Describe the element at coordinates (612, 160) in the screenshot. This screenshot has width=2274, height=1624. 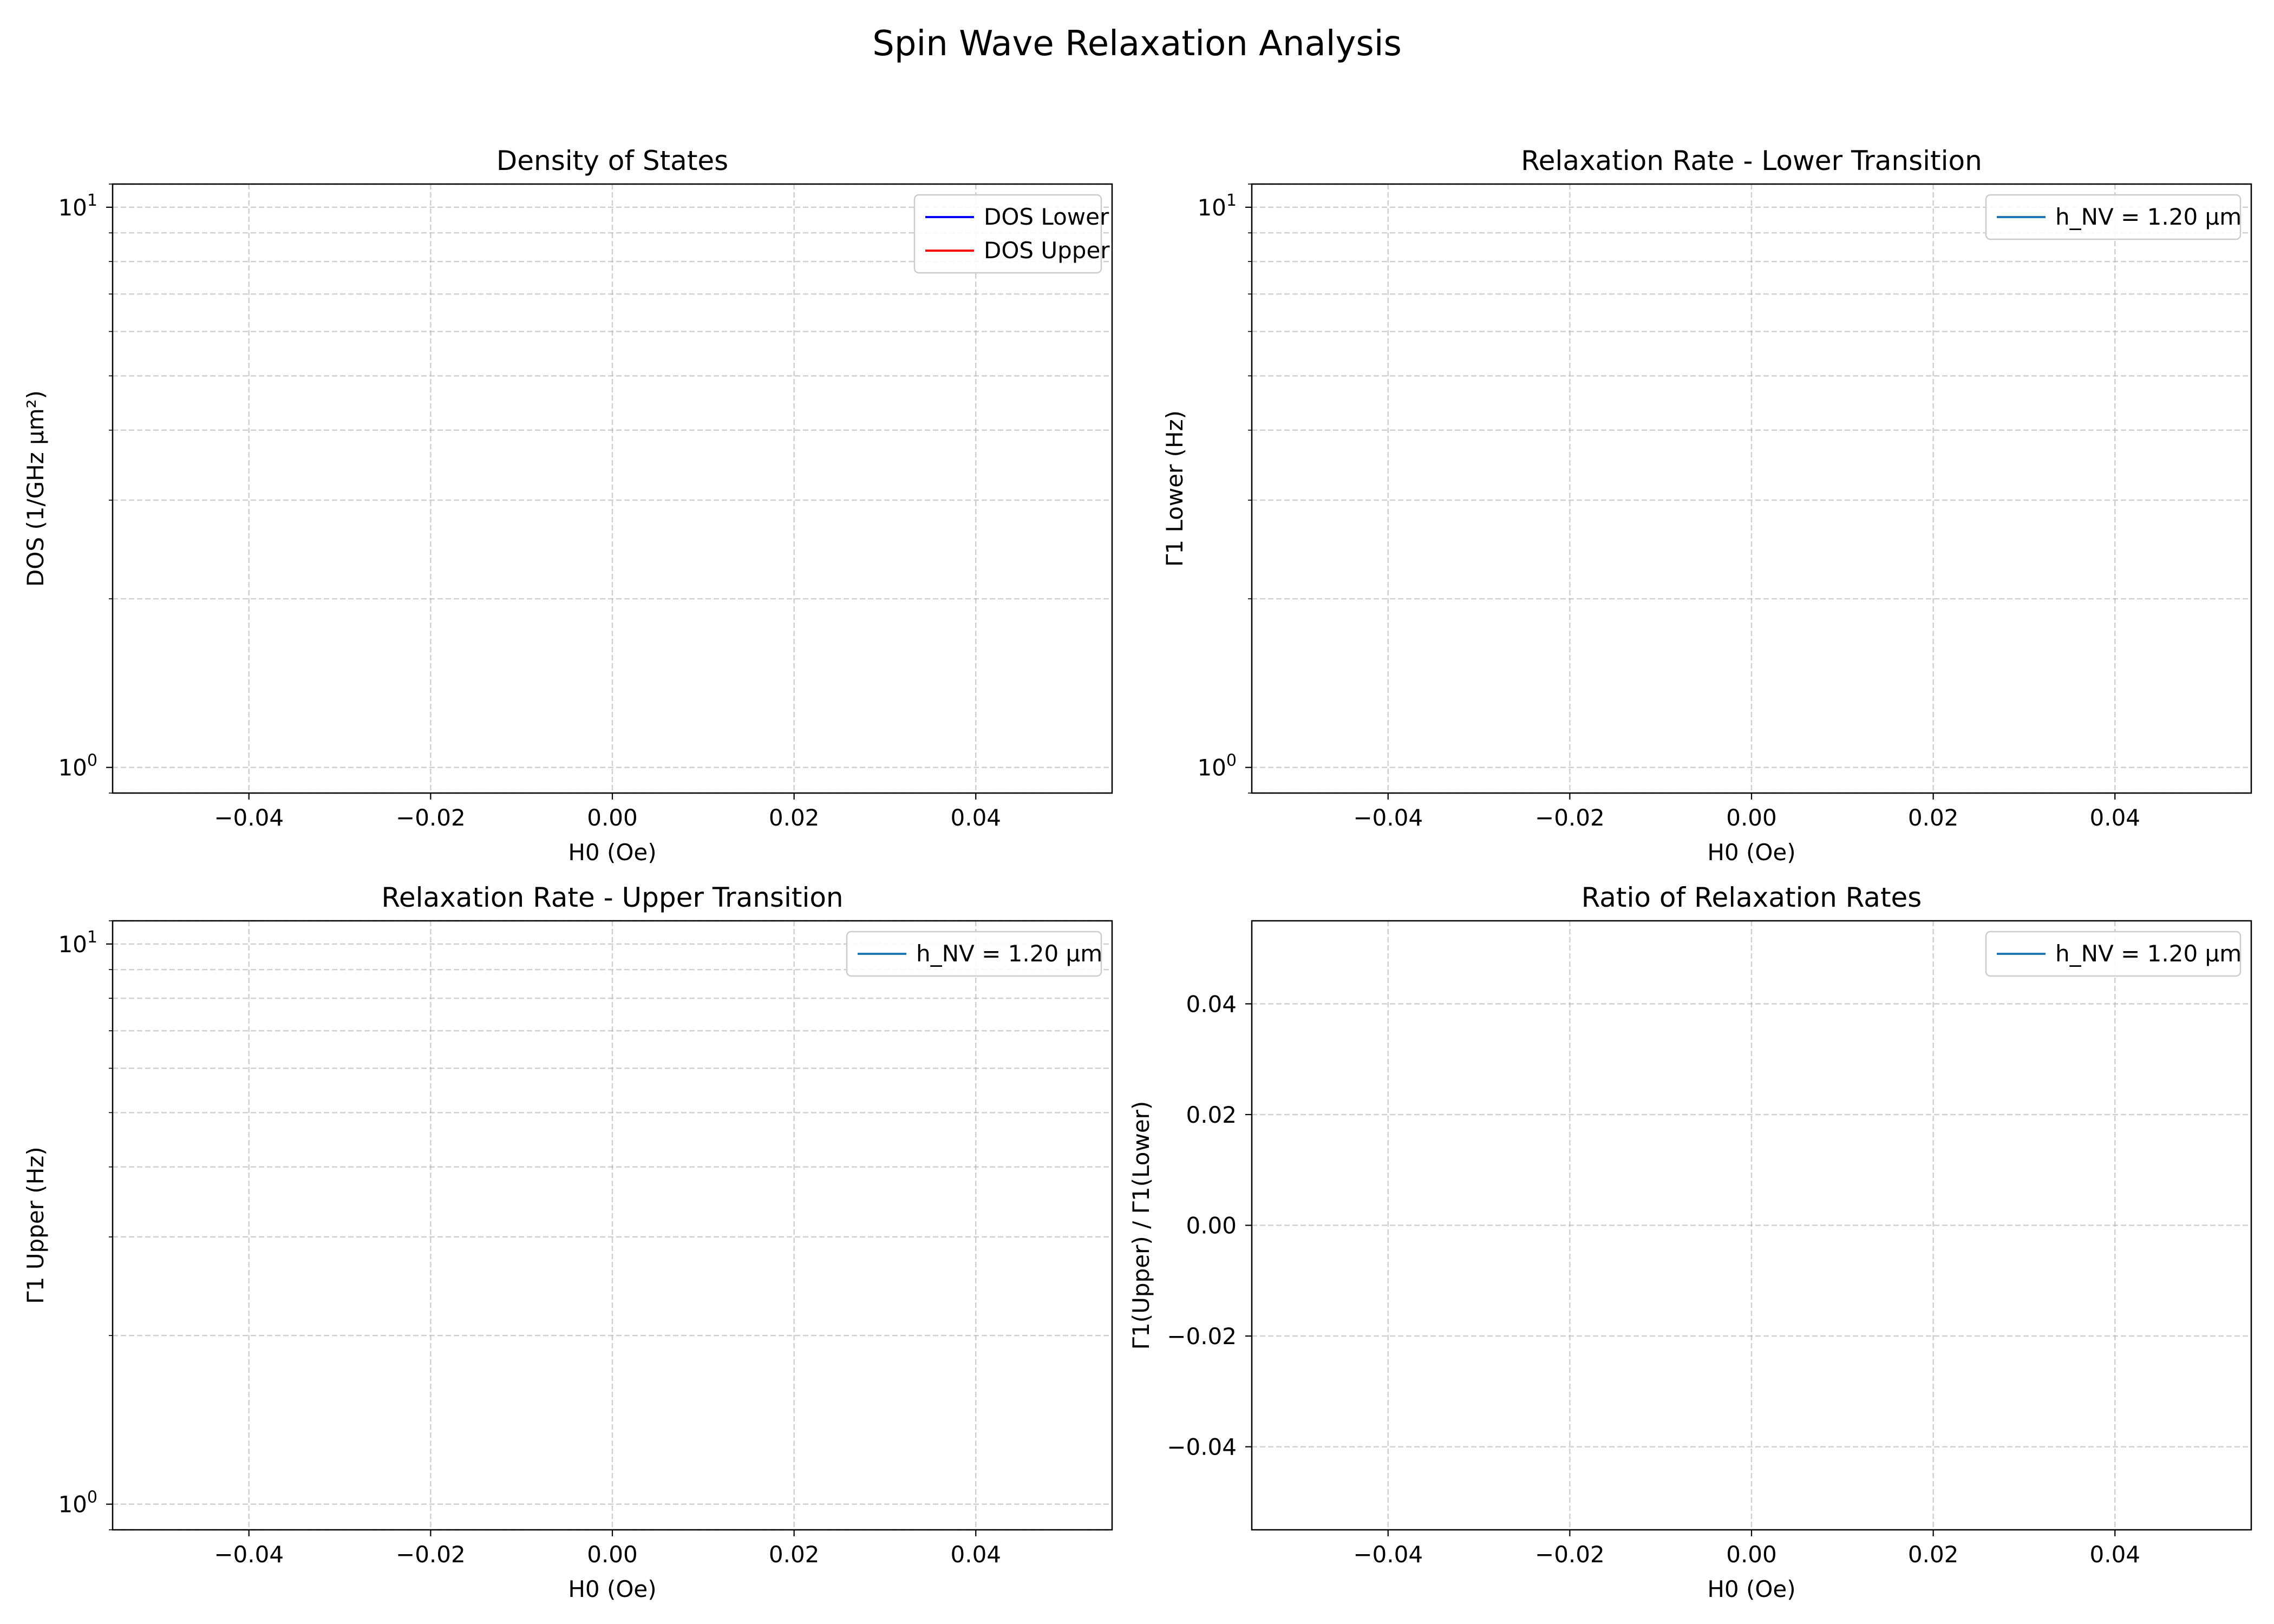
I see `subplot-title: Density of States` at that location.